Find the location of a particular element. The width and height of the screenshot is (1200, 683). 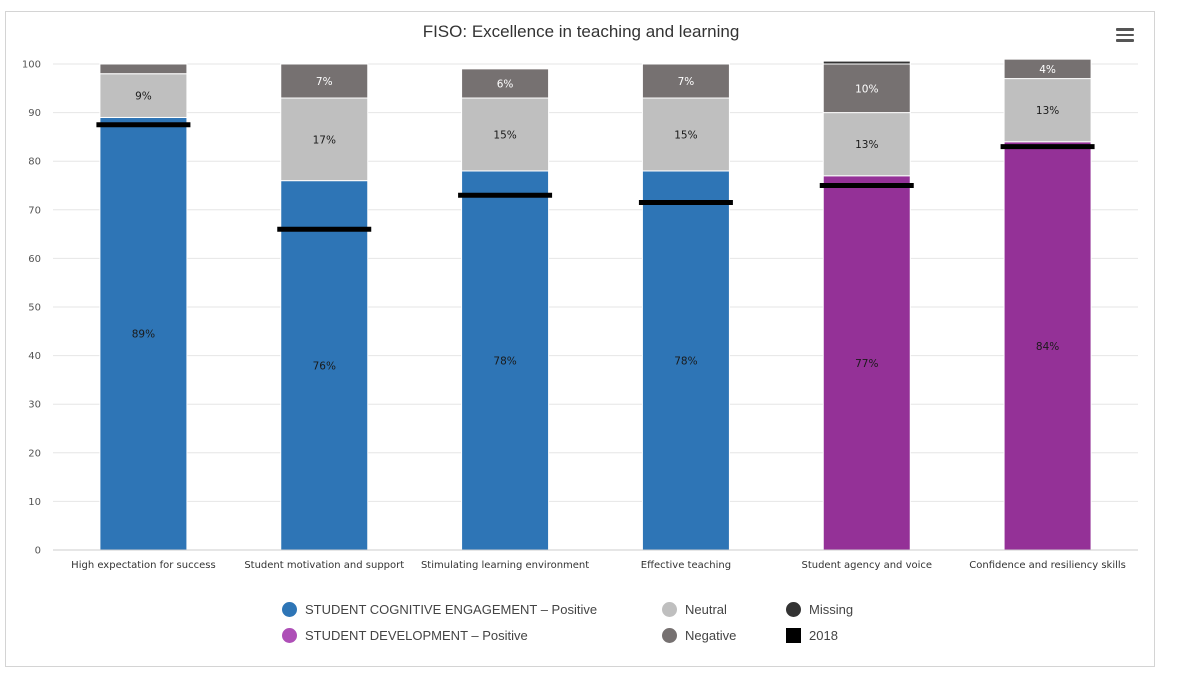

data-label: 77% is located at coordinates (866, 364).